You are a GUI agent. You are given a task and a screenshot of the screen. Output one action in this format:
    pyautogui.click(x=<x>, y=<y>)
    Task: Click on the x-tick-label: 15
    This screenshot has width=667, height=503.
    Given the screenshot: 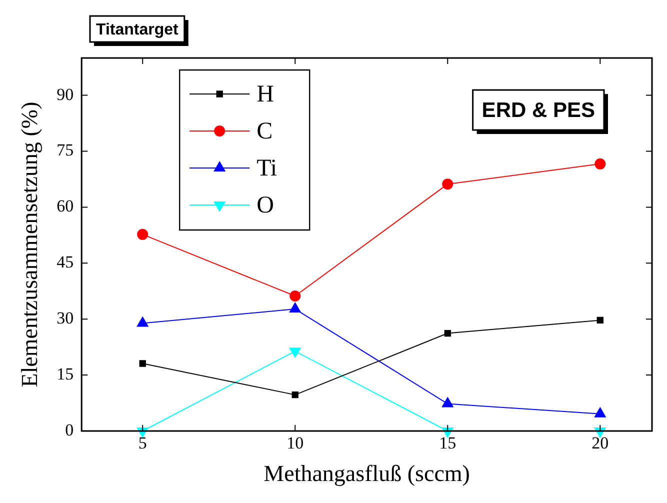 What is the action you would take?
    pyautogui.click(x=447, y=443)
    